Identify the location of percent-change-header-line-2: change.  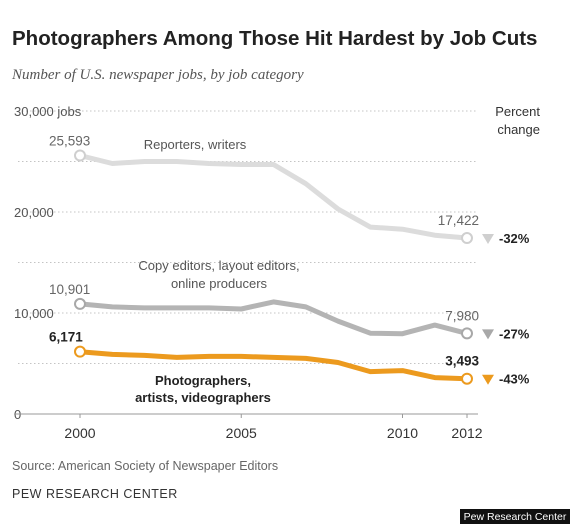
(518, 129).